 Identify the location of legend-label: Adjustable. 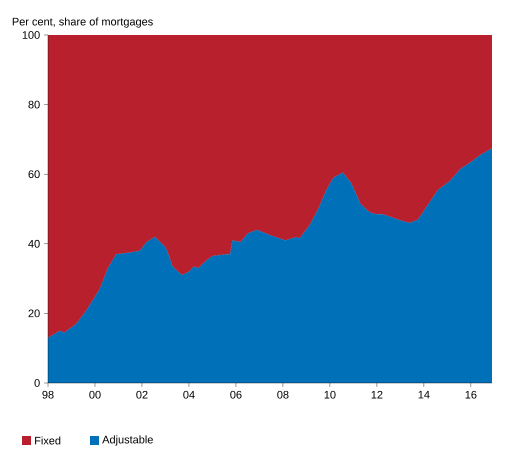
(127, 440).